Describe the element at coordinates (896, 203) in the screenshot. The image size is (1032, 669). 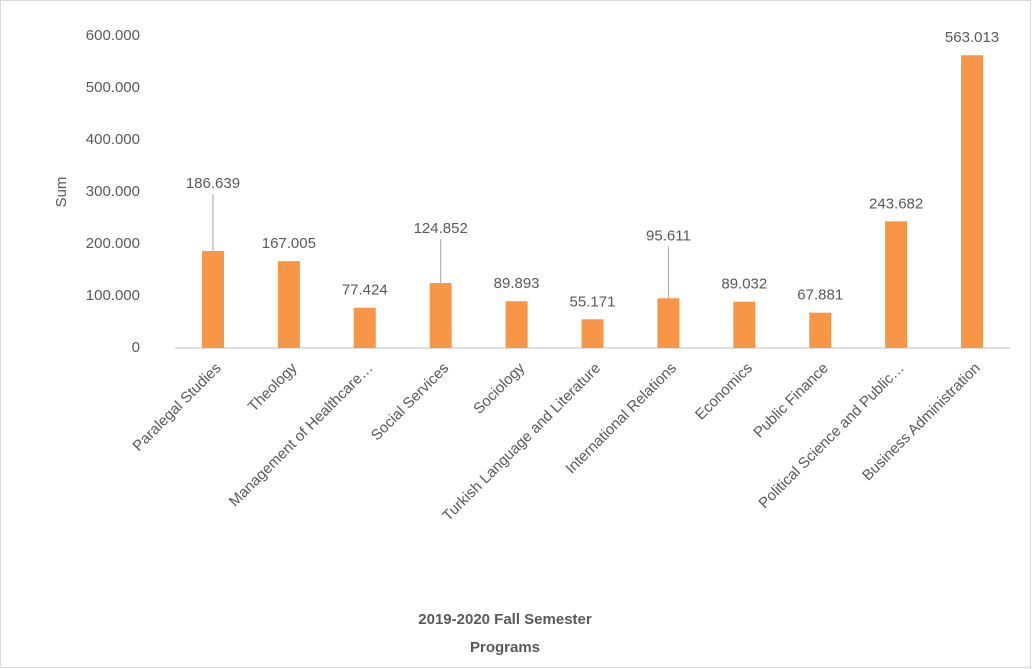
I see `data-label: 243.682` at that location.